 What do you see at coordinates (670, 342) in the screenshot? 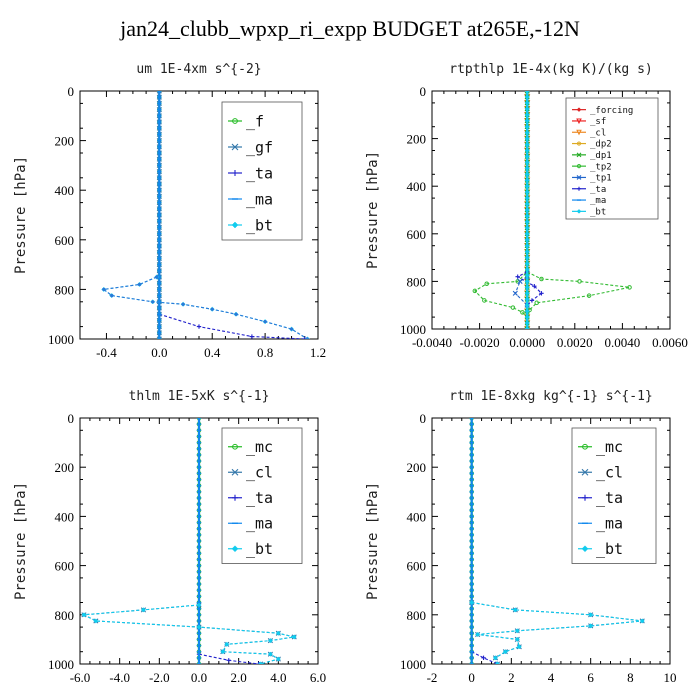
I see `x-tick-label: 0.0060` at bounding box center [670, 342].